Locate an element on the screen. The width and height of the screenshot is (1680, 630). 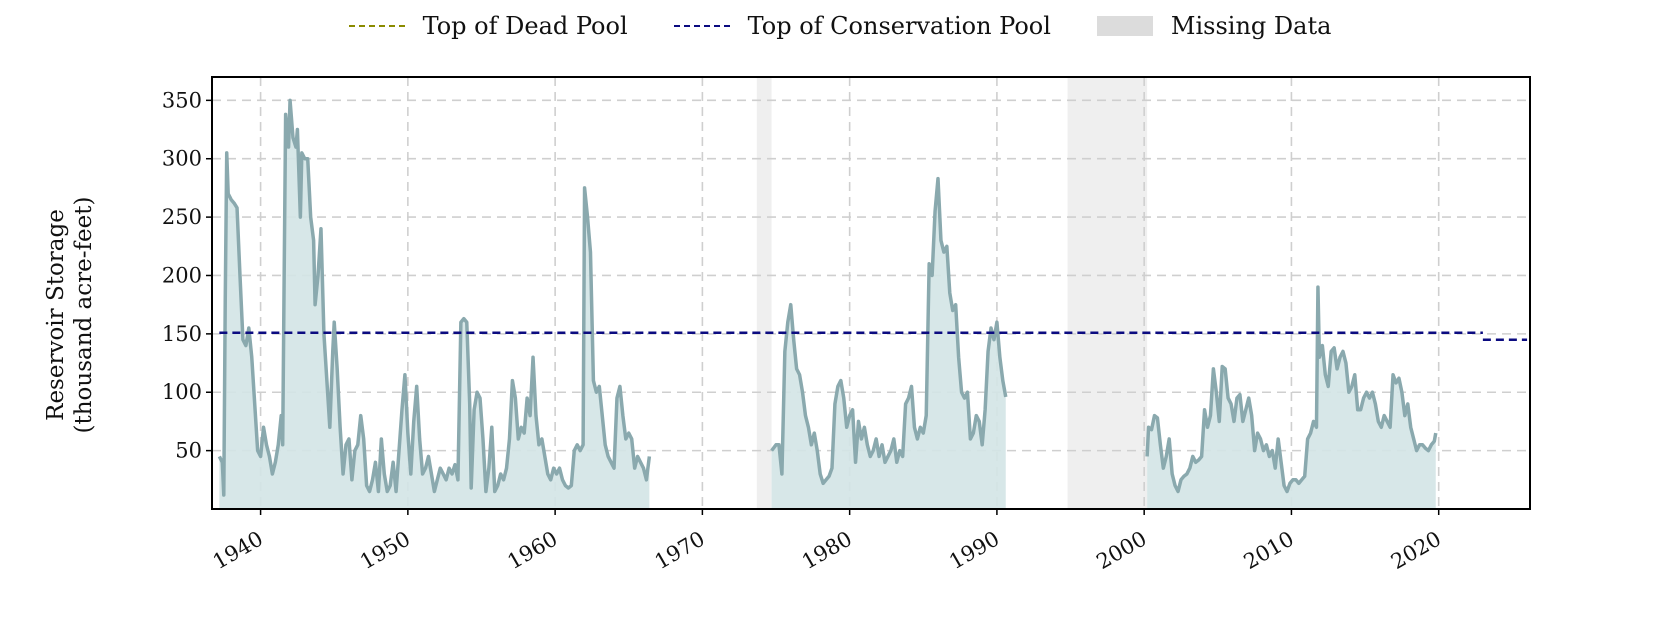
legend-label-conservation-pool: Top of Conservation Pool is located at coordinates (899, 26).